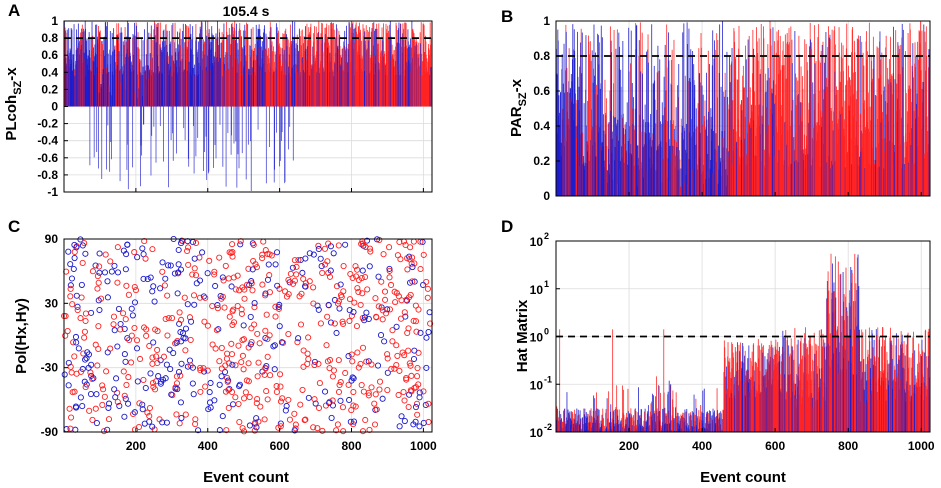 The height and width of the screenshot is (488, 941). Describe the element at coordinates (546, 236) in the screenshot. I see `y-tick-exponent: 2` at that location.